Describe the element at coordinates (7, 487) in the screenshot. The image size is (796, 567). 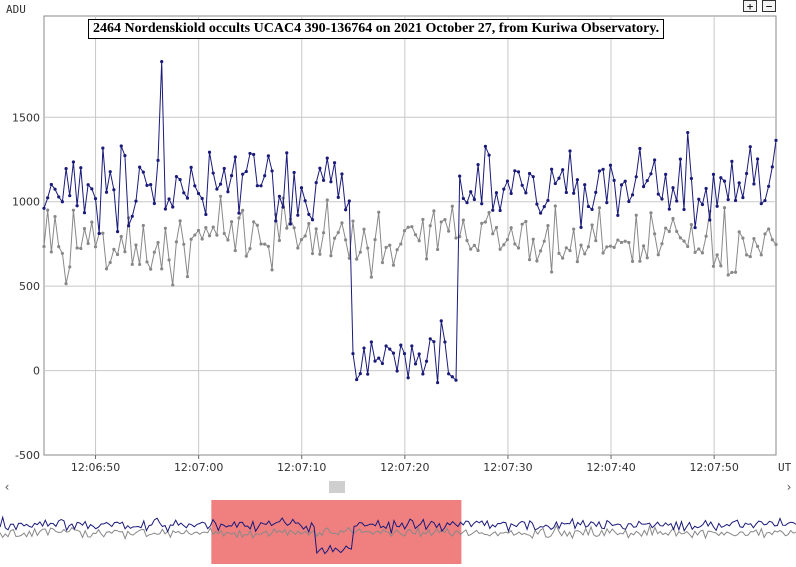
I see `scroll-left-arrow-icon: ‹` at that location.